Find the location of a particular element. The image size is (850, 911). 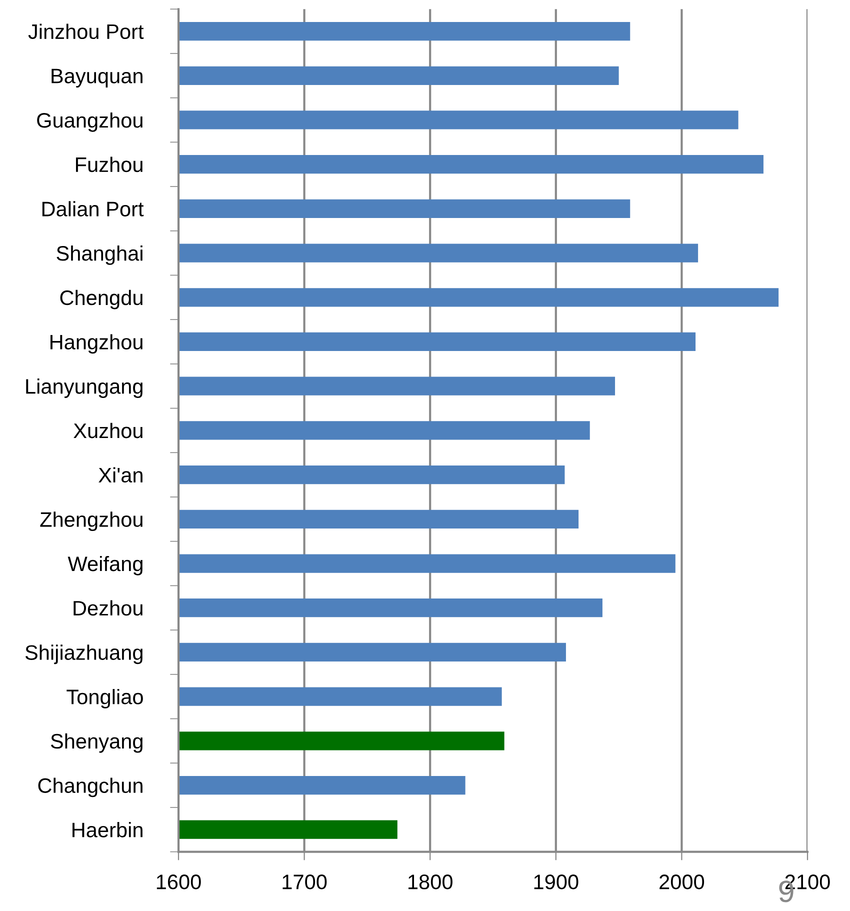

y-tick-label: Xi'an is located at coordinates (120, 475).